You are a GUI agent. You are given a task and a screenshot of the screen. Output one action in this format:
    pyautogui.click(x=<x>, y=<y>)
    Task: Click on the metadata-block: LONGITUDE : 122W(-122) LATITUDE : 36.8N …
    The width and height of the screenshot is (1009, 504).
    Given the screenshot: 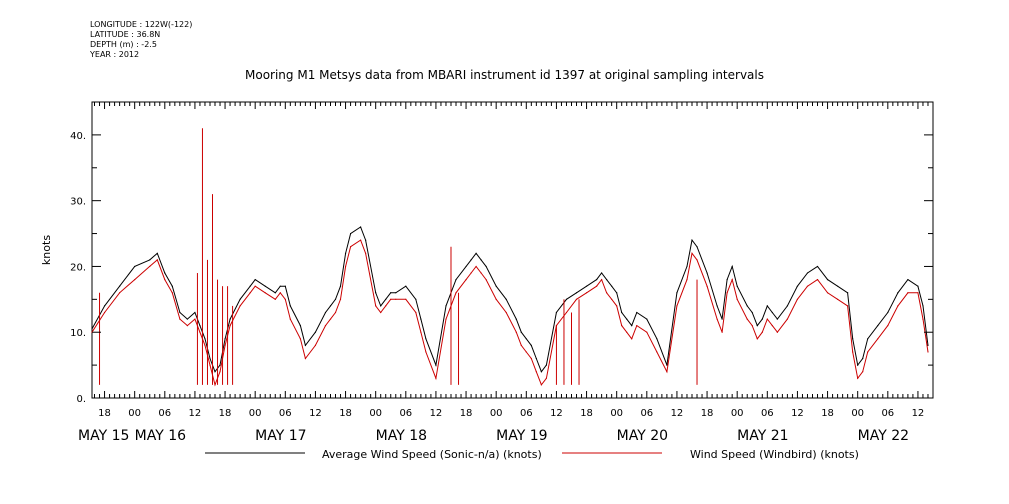 What is the action you would take?
    pyautogui.click(x=141, y=40)
    